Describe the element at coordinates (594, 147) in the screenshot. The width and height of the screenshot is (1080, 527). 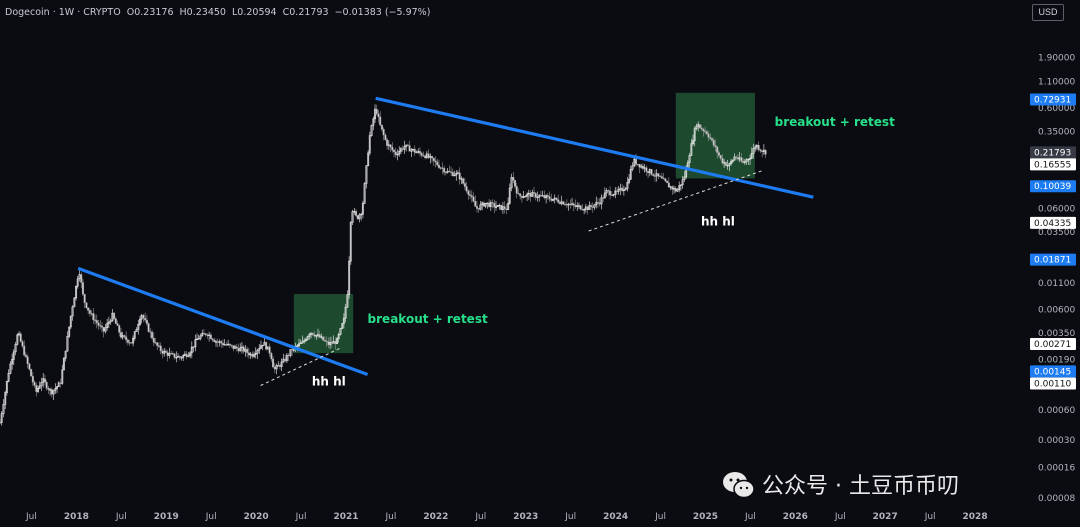
I see `resistance-2021-line` at that location.